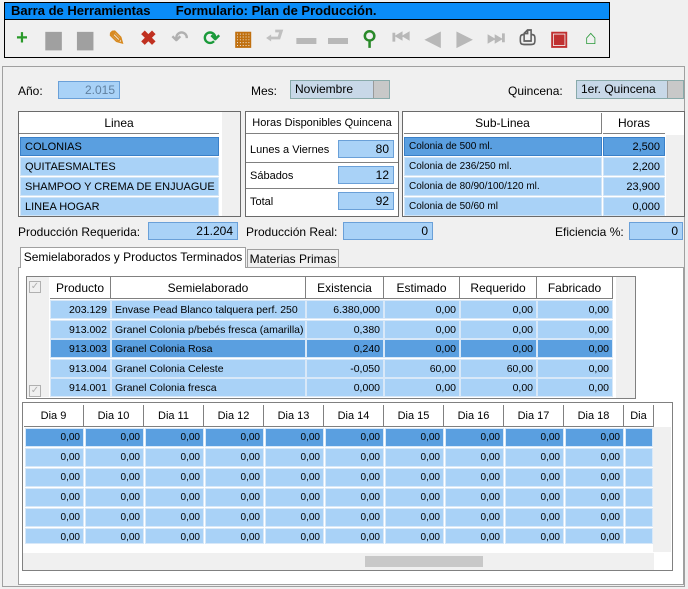 The width and height of the screenshot is (688, 589). What do you see at coordinates (503, 186) in the screenshot?
I see `sublinea-item: Colonia de 80/90/100/120 ml.` at bounding box center [503, 186].